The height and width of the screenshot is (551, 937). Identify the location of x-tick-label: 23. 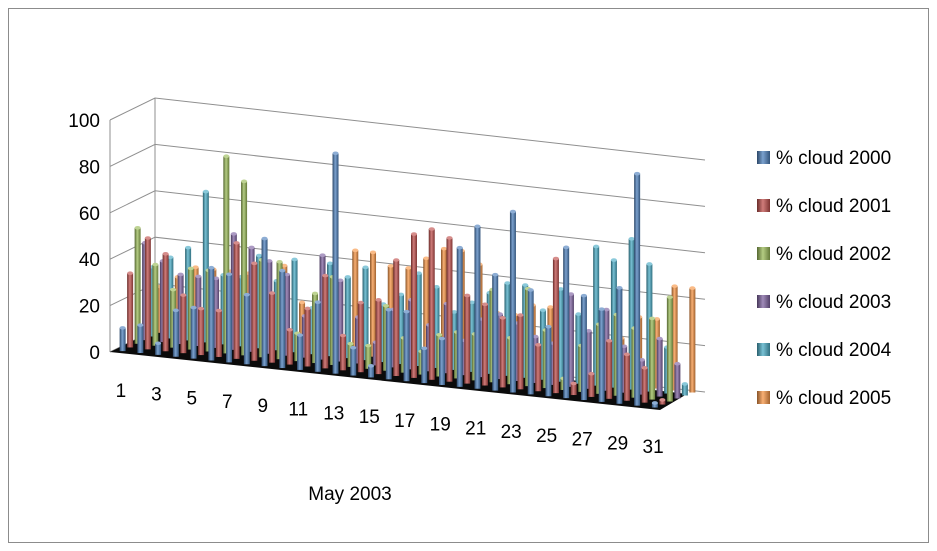
(511, 432).